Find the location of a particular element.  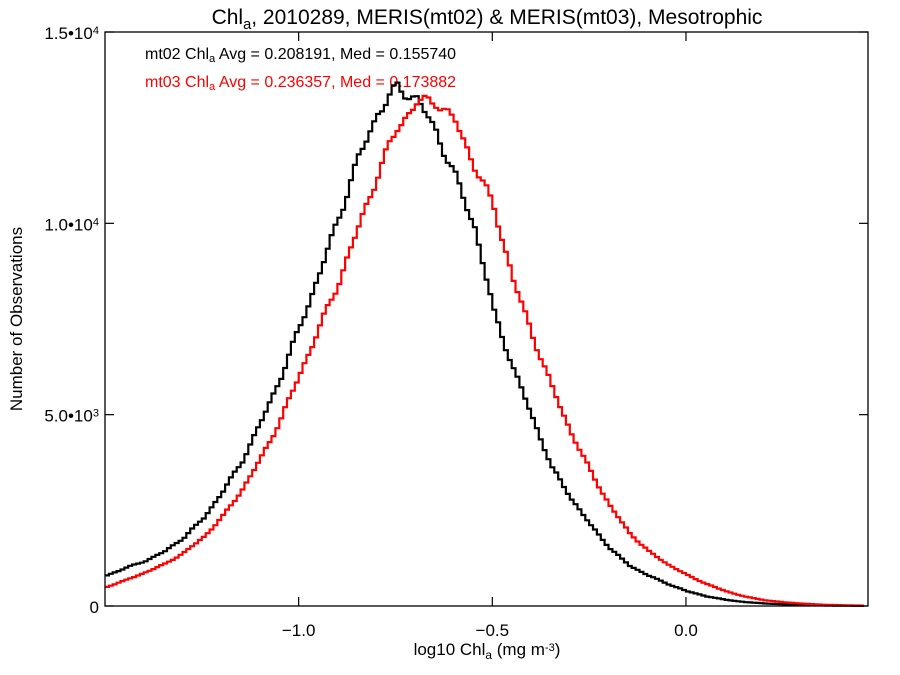

superscript: -3 is located at coordinates (550, 648).